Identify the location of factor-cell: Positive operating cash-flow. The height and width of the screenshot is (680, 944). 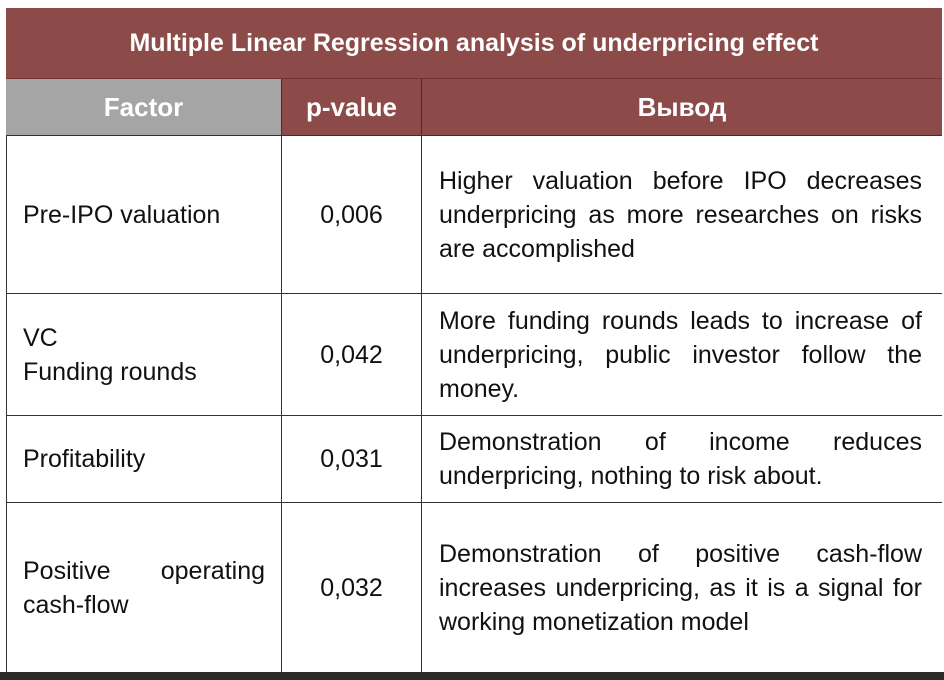
(144, 588).